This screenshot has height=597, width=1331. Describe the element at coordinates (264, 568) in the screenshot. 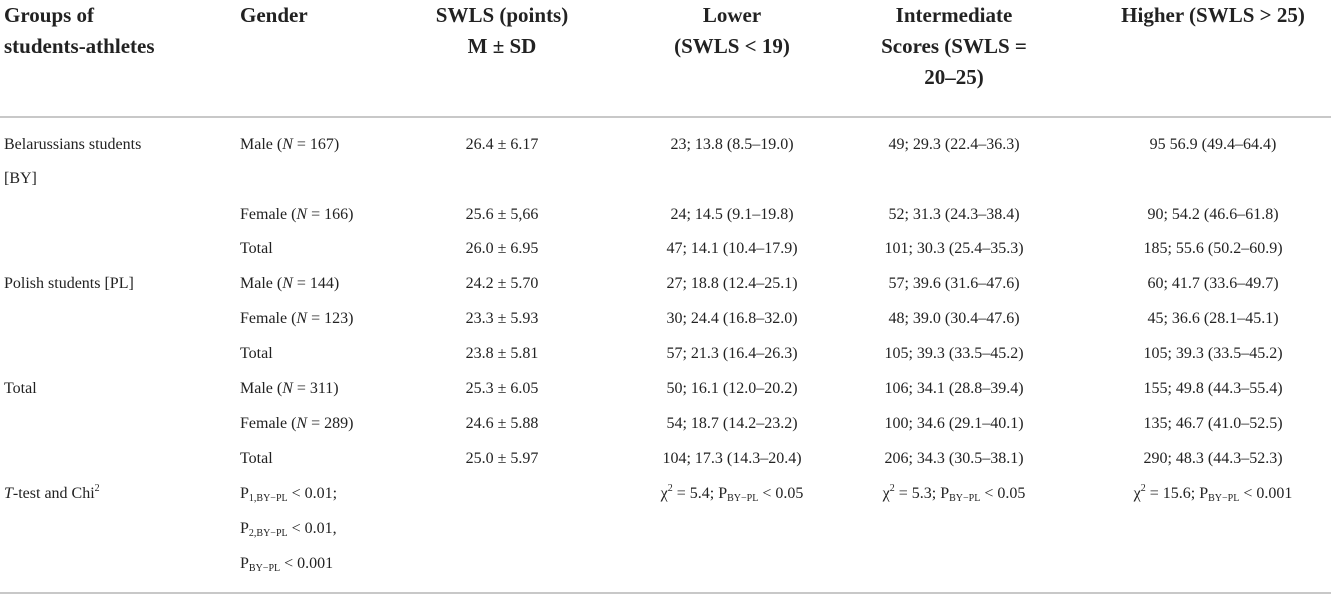

I see `p-sub: BY−PL` at that location.